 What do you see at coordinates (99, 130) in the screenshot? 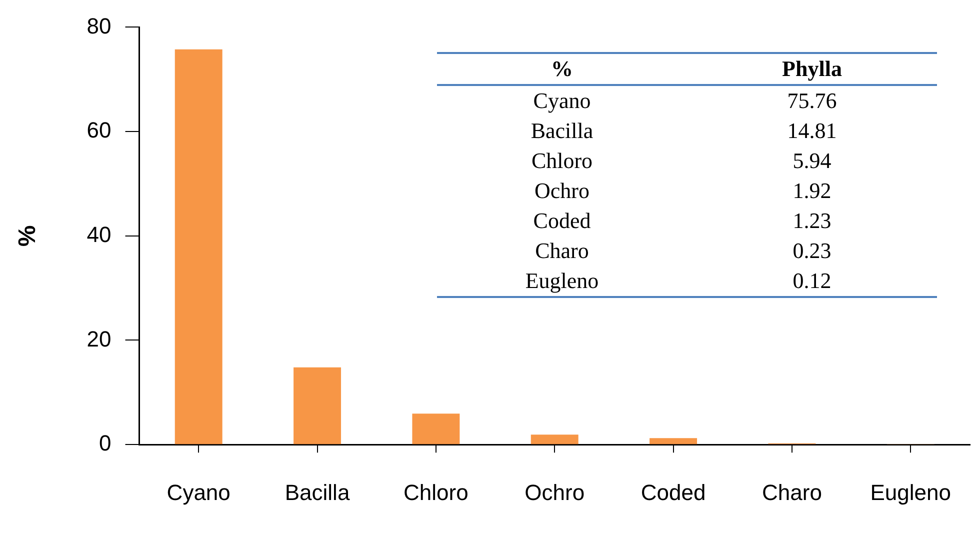
I see `y-tick-label: 60` at bounding box center [99, 130].